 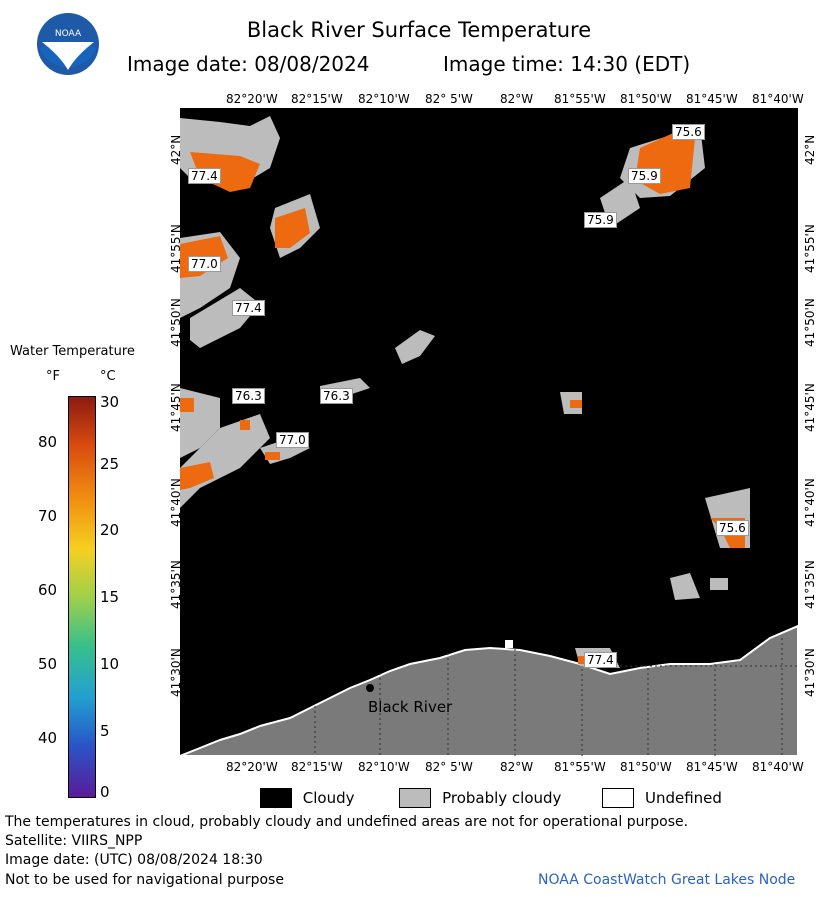 What do you see at coordinates (110, 597) in the screenshot?
I see `c-tick: 15` at bounding box center [110, 597].